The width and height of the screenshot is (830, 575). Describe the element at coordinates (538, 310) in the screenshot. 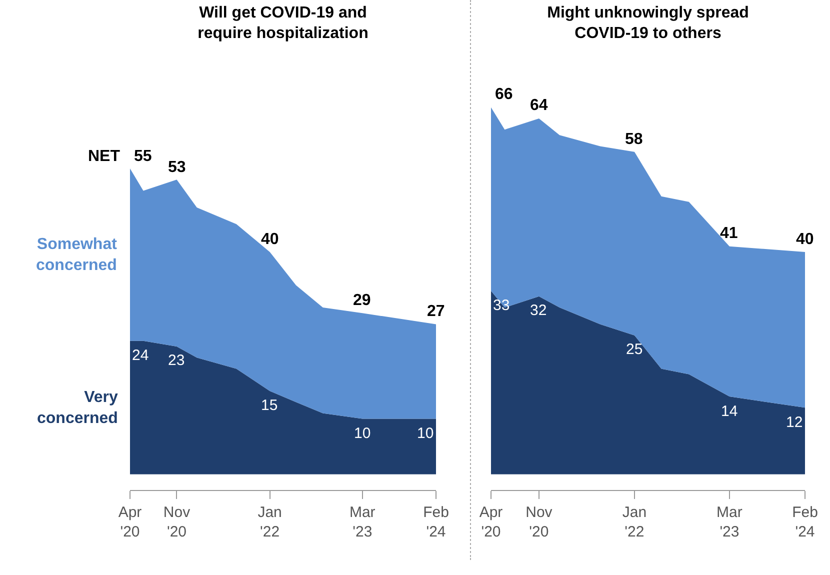

I see `data-label: 32` at that location.